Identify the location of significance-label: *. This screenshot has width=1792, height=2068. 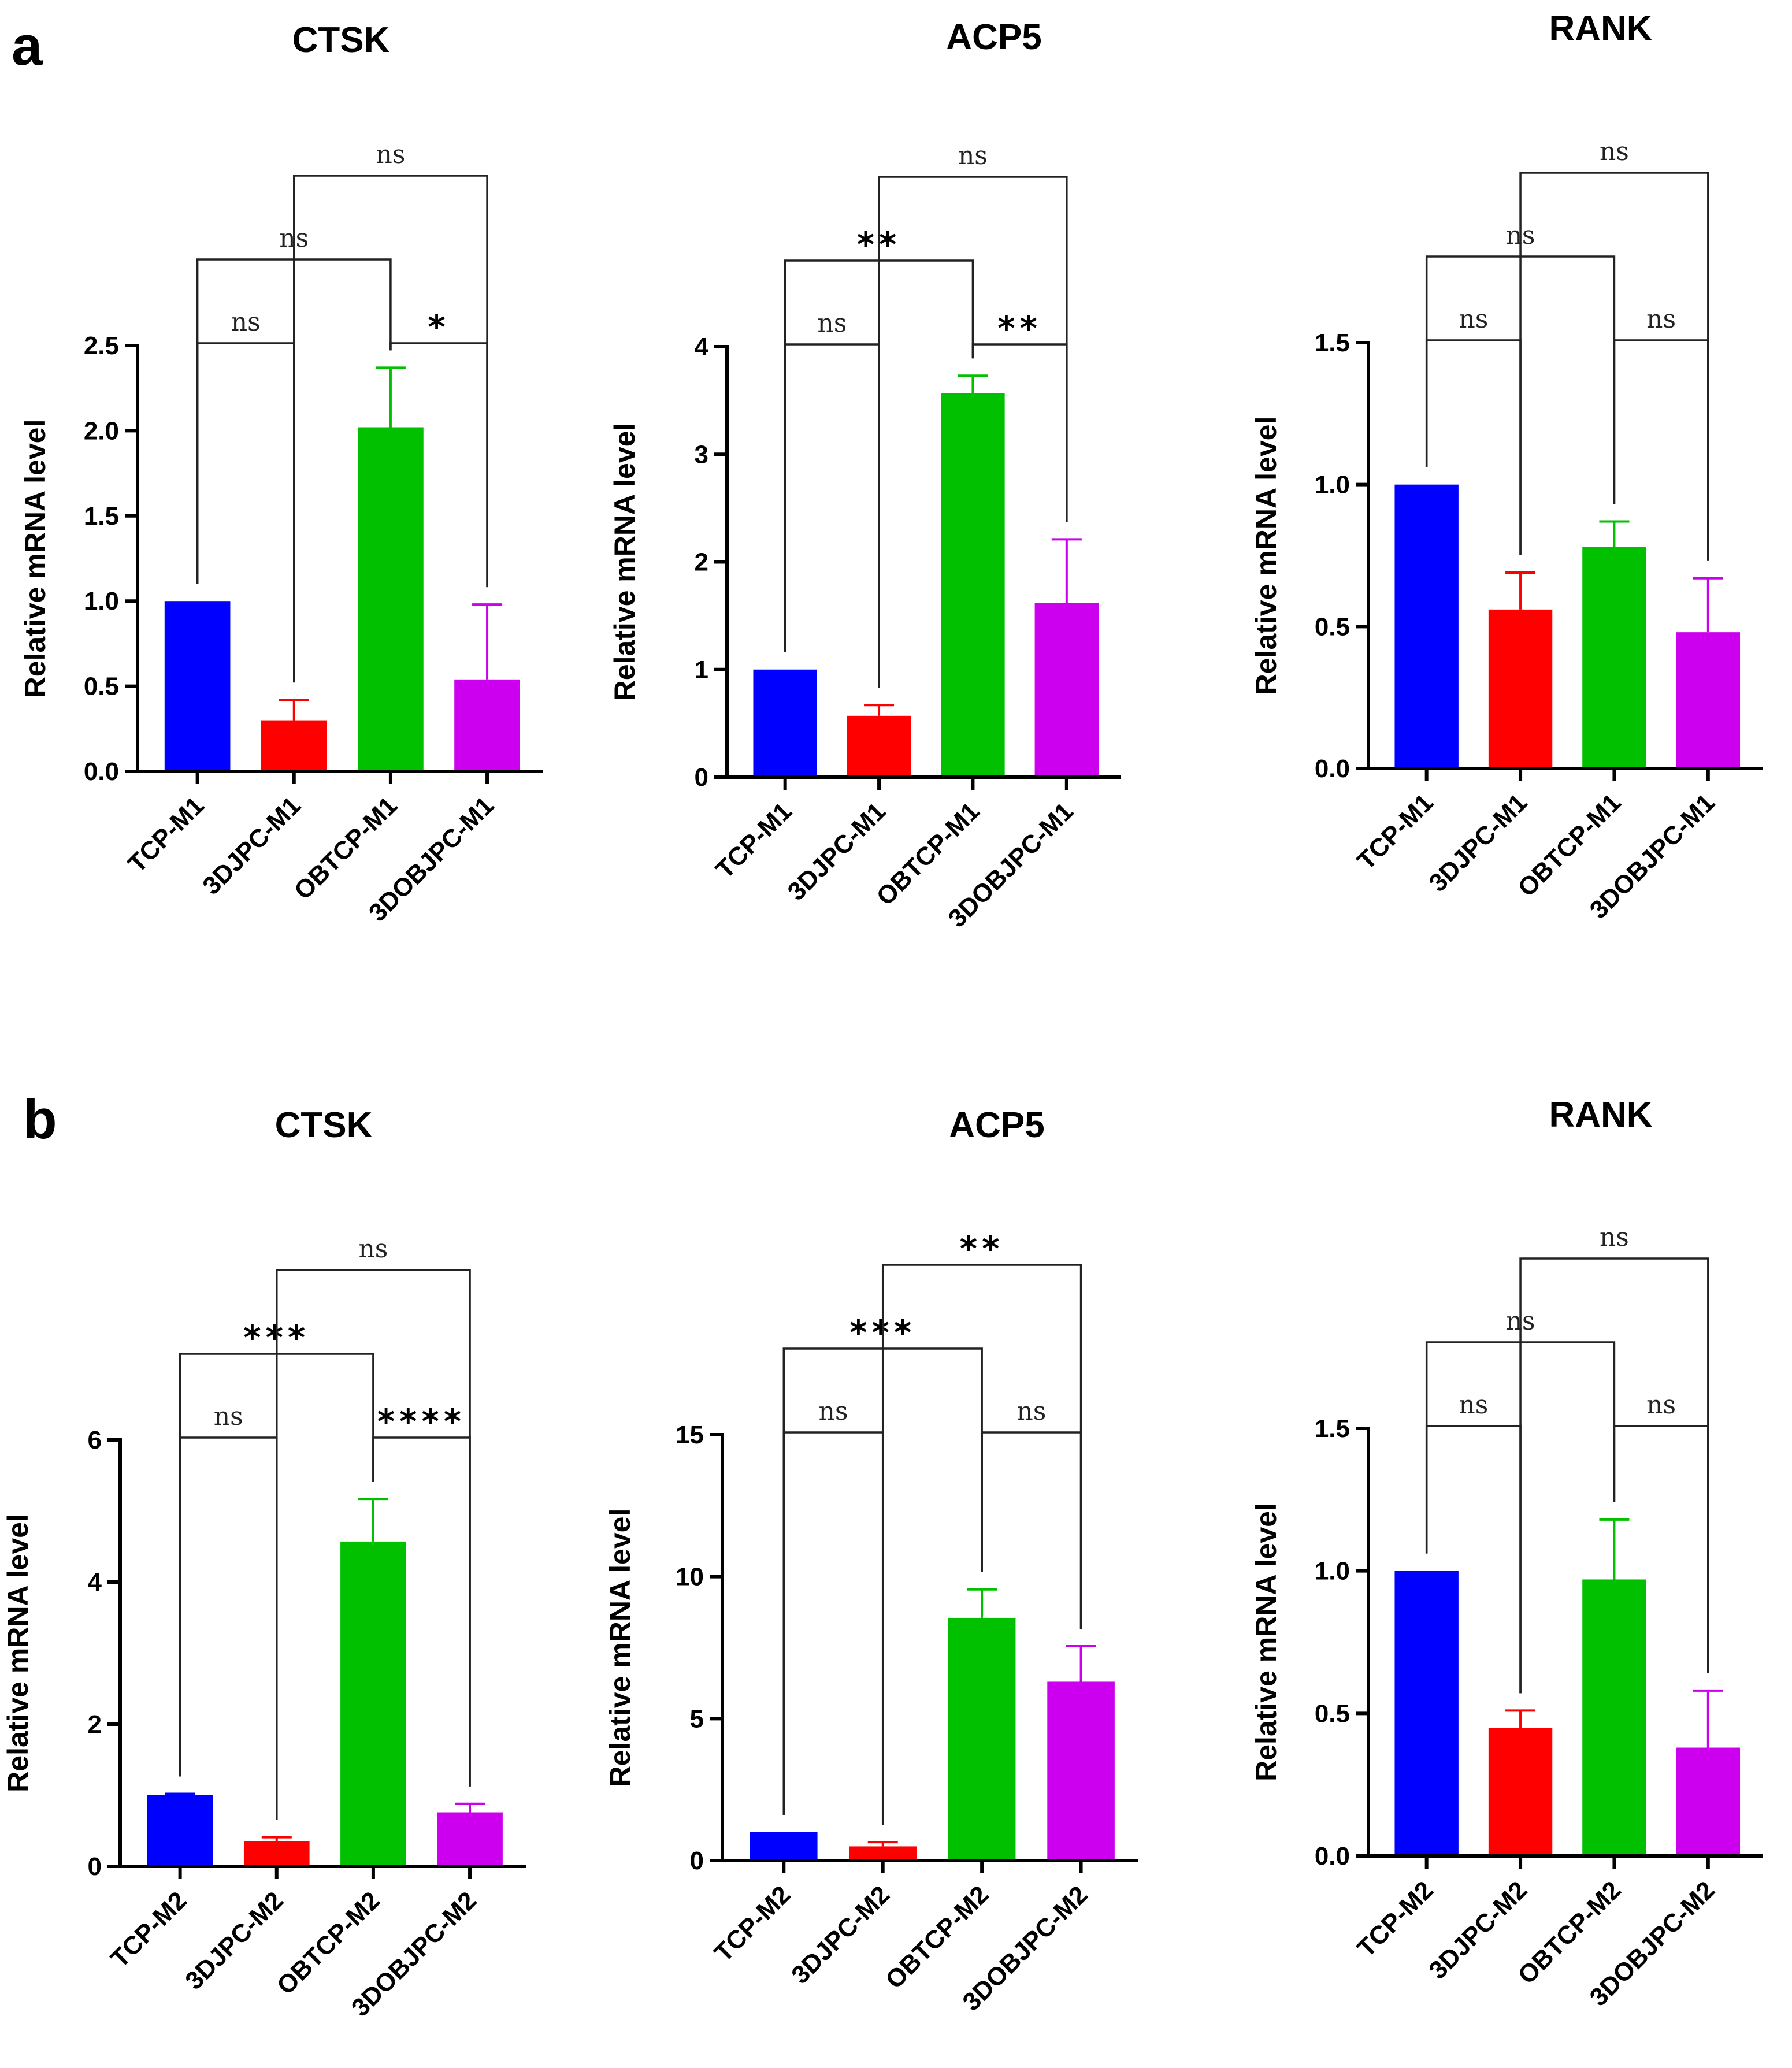
(439, 327).